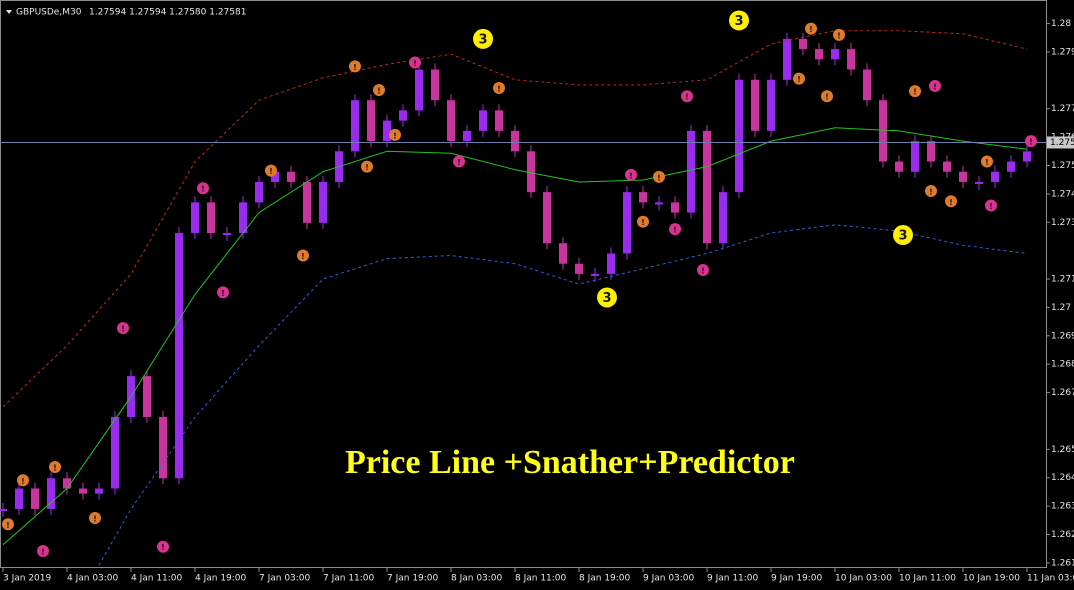 This screenshot has width=1074, height=590. What do you see at coordinates (482, 39) in the screenshot?
I see `signal-label: 3` at bounding box center [482, 39].